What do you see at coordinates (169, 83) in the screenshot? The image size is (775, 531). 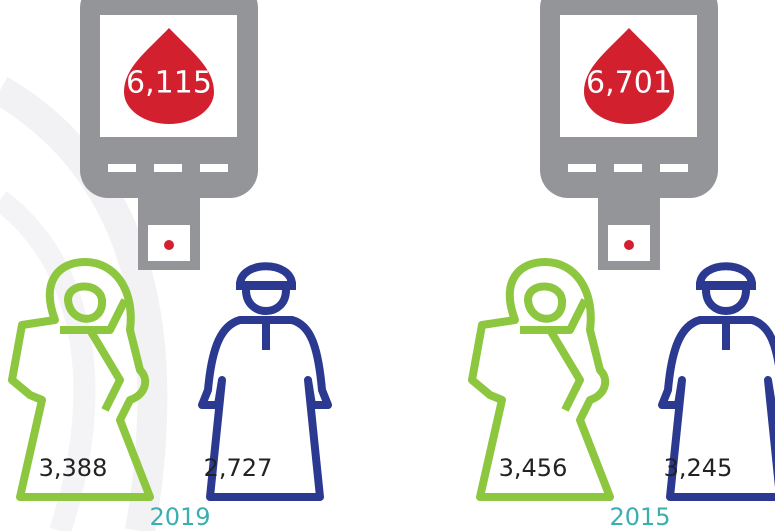 I see `total-count: 6,115` at bounding box center [169, 83].